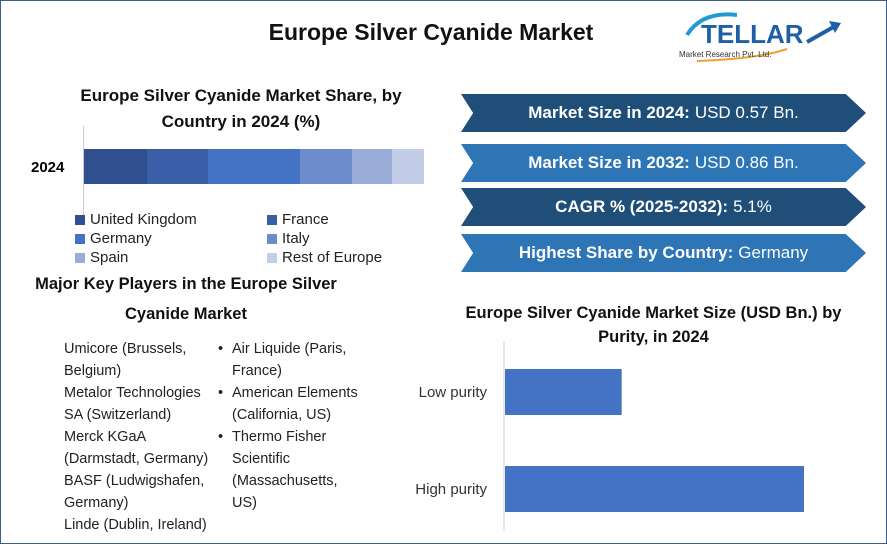  I want to click on share-stacked-bar, so click(254, 166).